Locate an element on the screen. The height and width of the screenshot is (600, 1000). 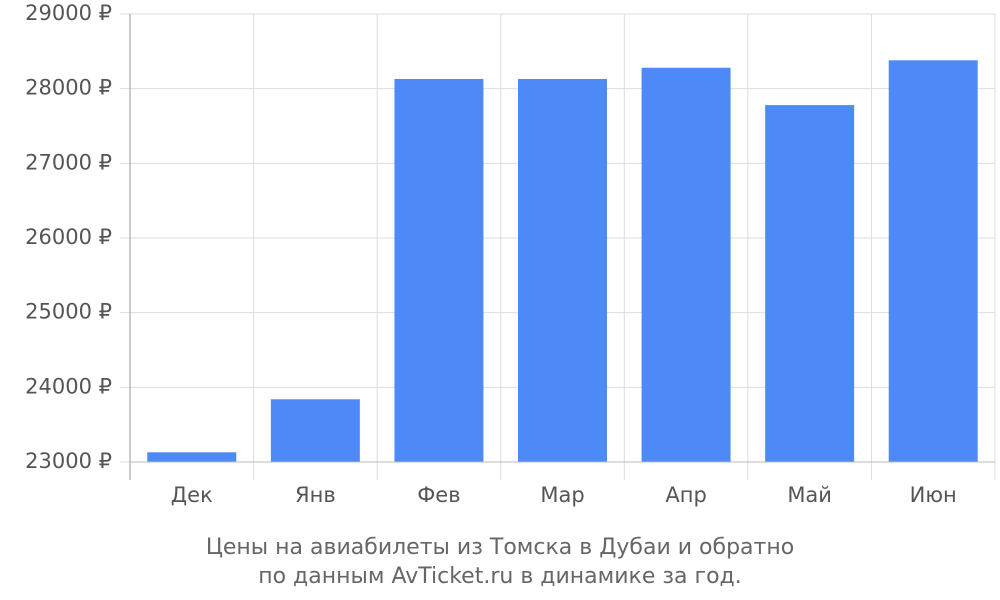
y-tick-label: 23000 ₽ is located at coordinates (68, 461).